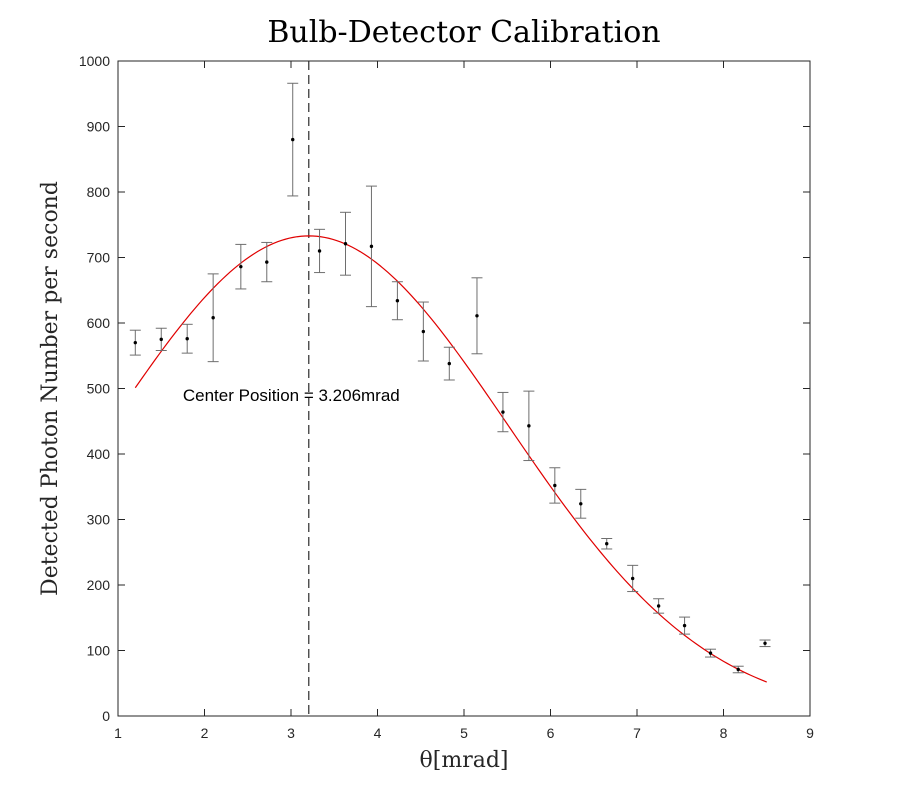 The height and width of the screenshot is (804, 897). I want to click on y-tick-label: 1000, so click(94, 61).